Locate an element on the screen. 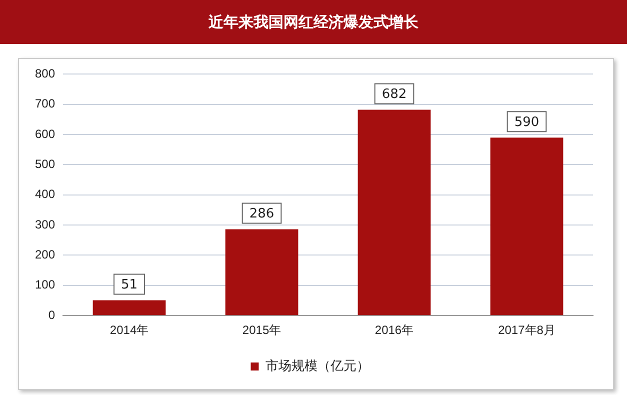  y-tick-label: 300 is located at coordinates (45, 224).